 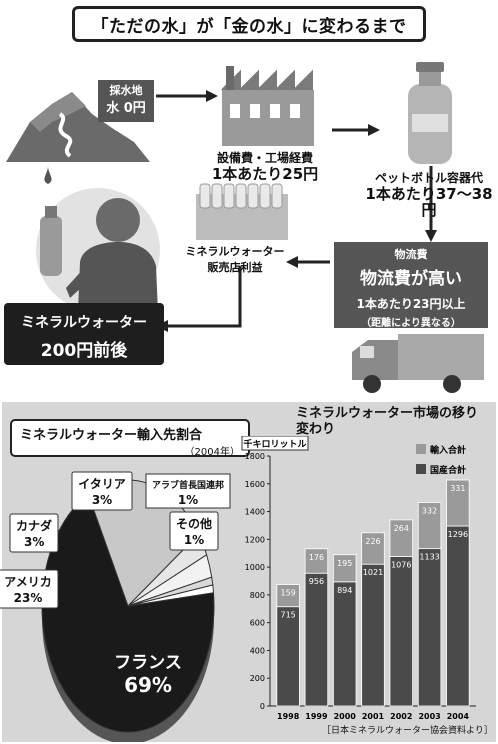 What do you see at coordinates (288, 615) in the screenshot?
I see `bar-value-label-domestic: 715` at bounding box center [288, 615].